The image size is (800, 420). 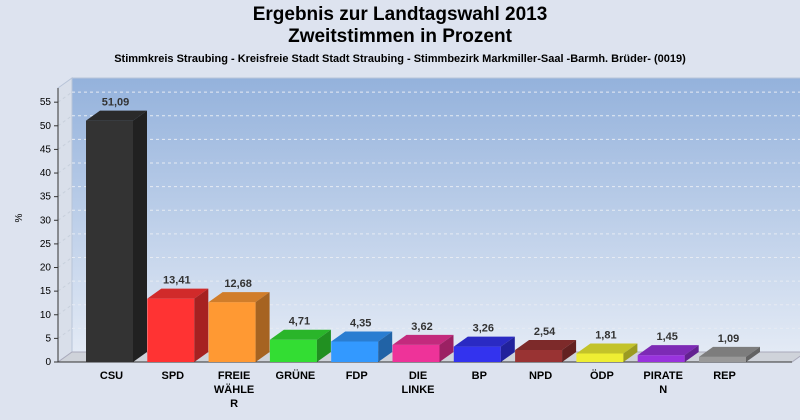 I want to click on y-tick-label: 50, so click(x=46, y=126).